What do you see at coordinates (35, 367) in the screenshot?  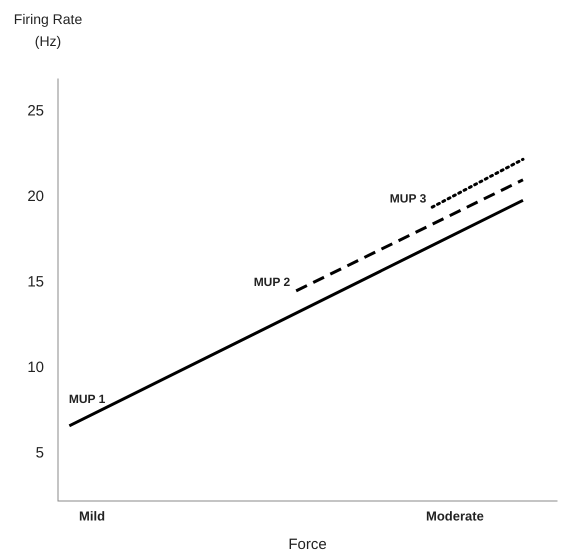 I see `y-tick-label: 10` at bounding box center [35, 367].